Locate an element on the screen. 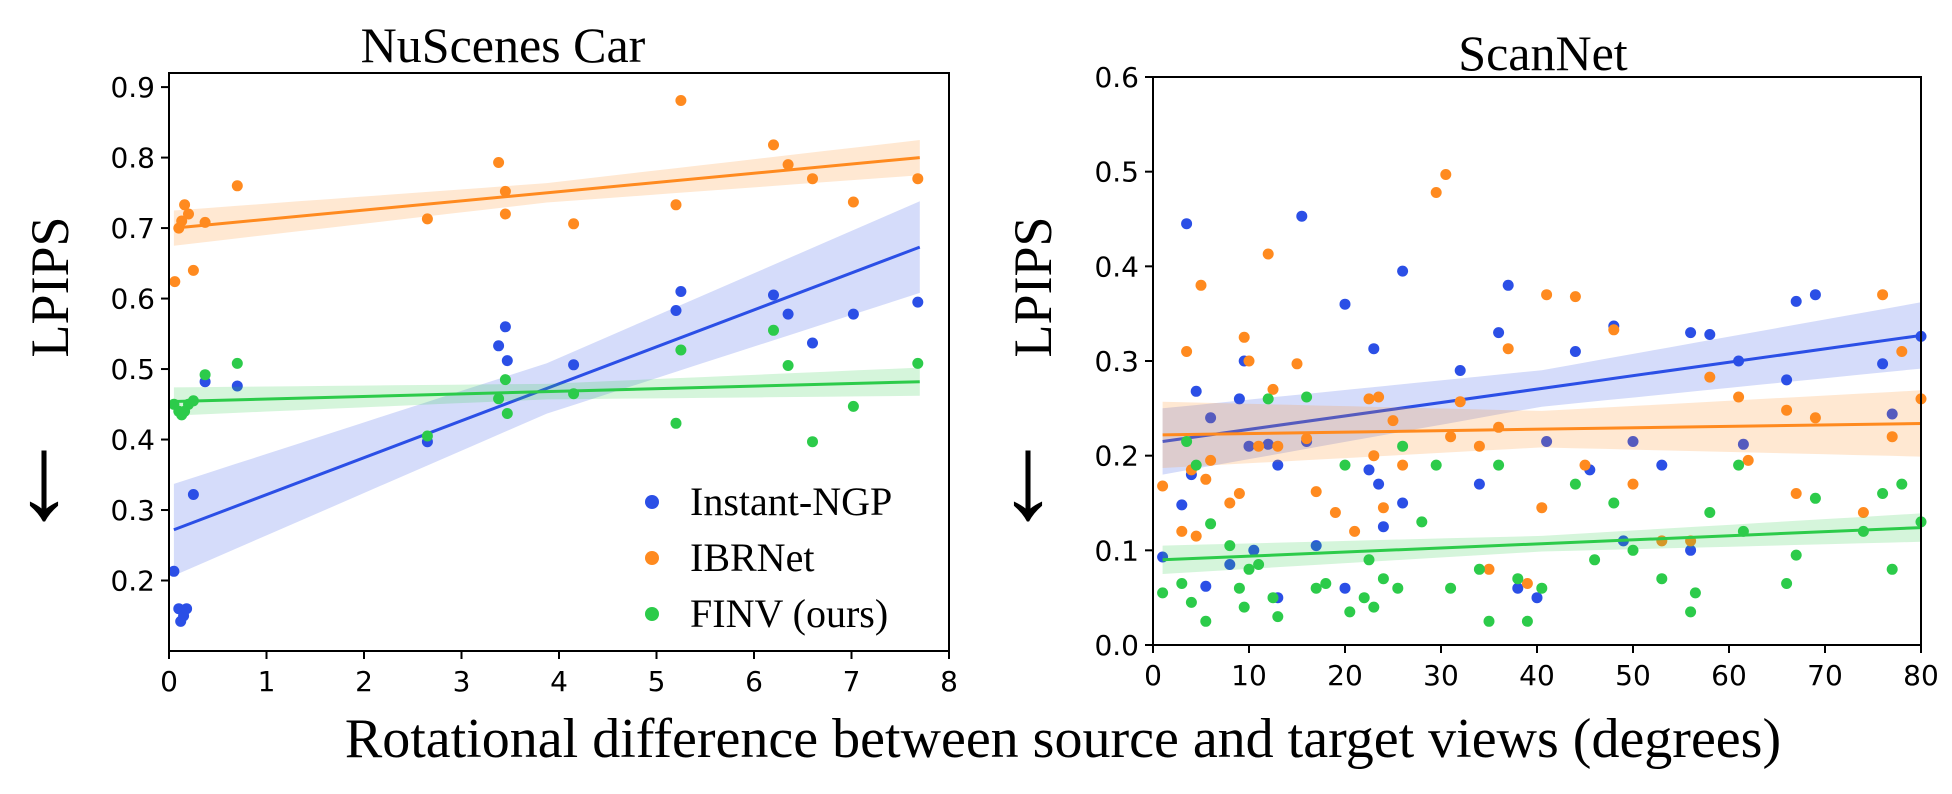 Image resolution: width=1952 pixels, height=794 pixels. y-tick-label: 0.3 is located at coordinates (132, 510).